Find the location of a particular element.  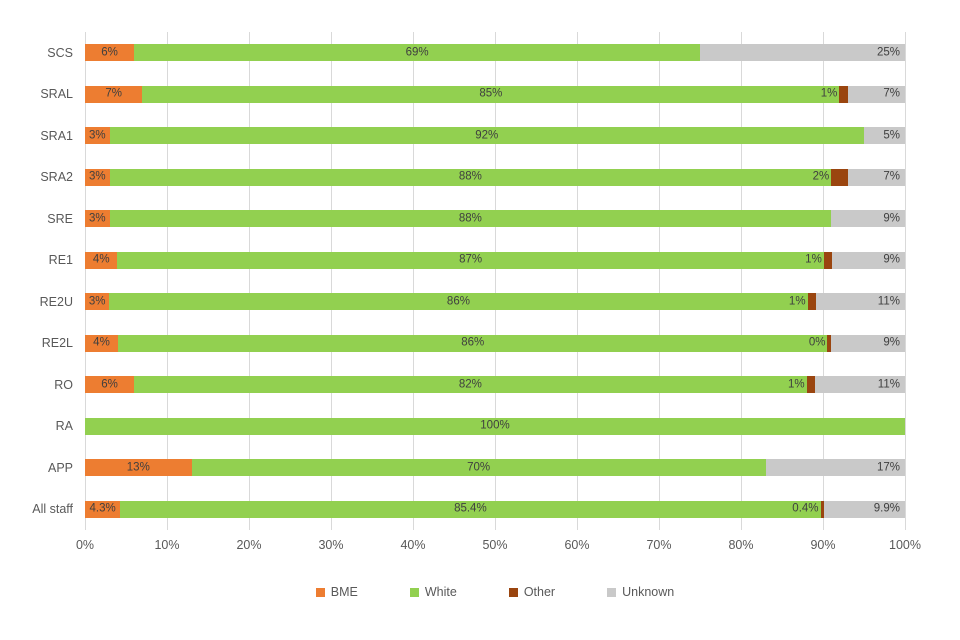

bar-track: 3% 88% 2% 7% is located at coordinates (495, 177).